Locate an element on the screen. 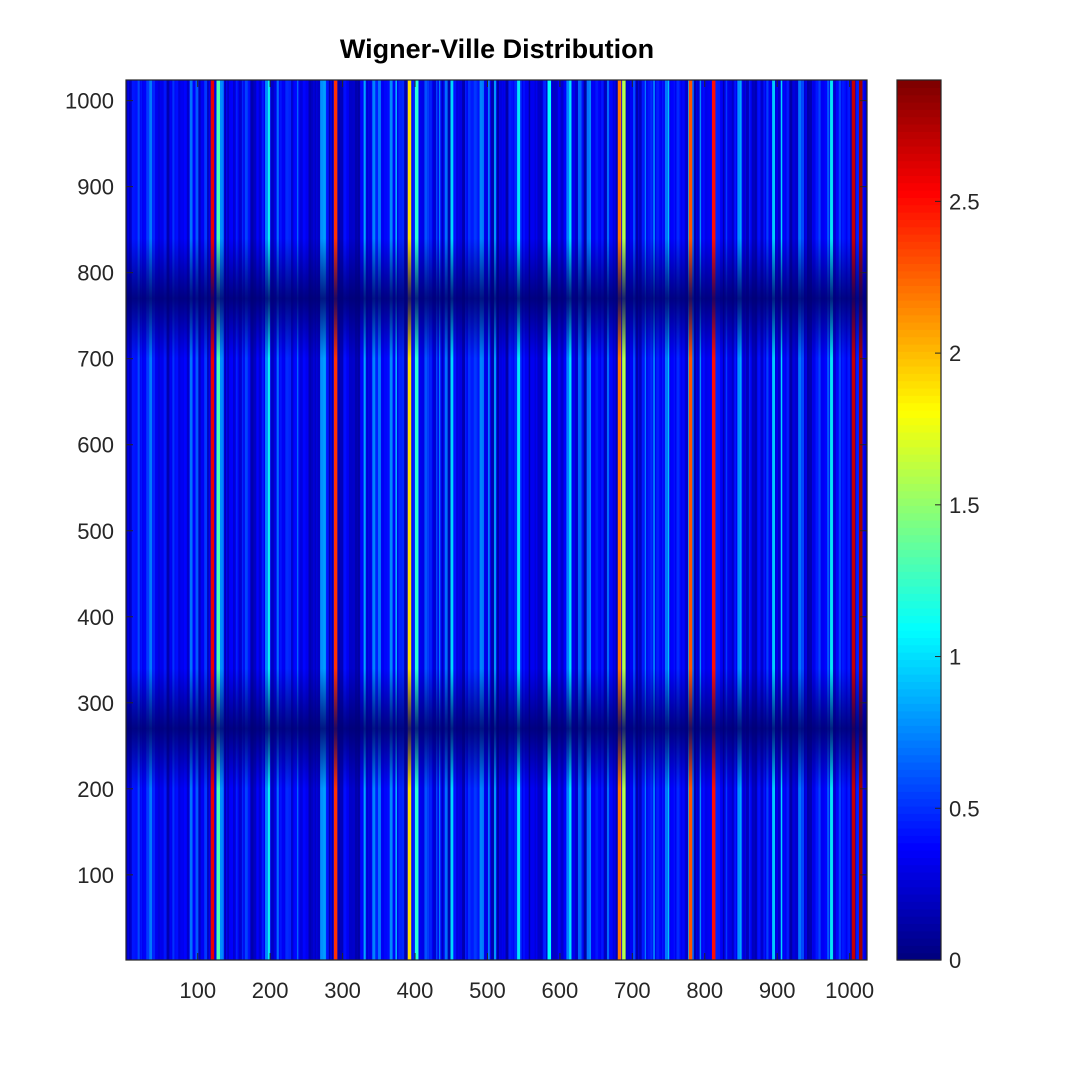  x-tick-label: 100 is located at coordinates (197, 990).